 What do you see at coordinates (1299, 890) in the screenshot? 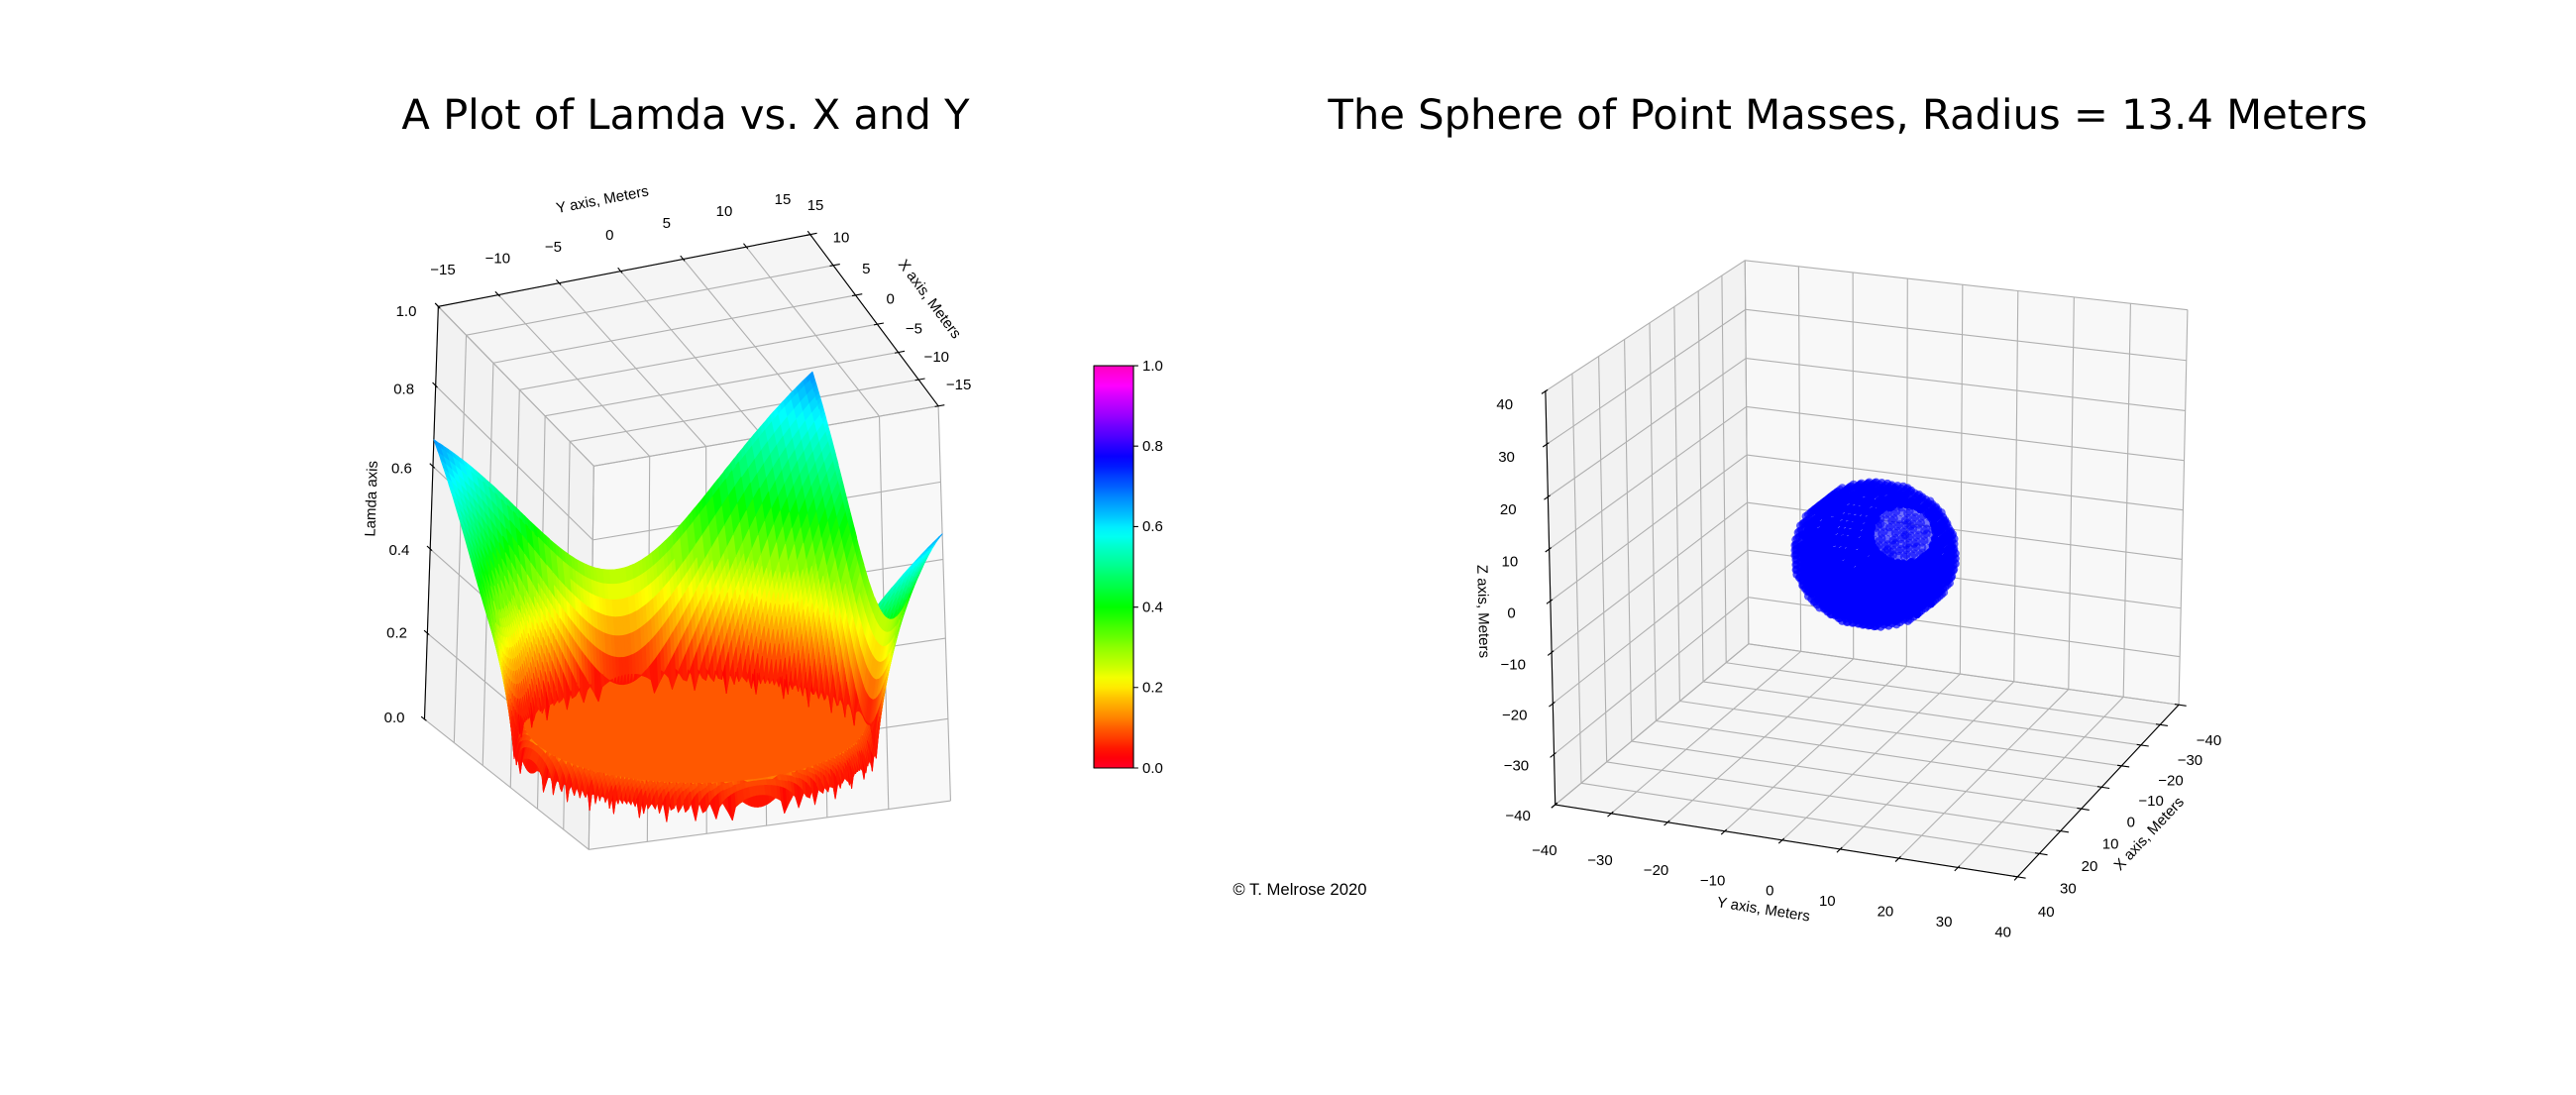
I see `svg-text: © T. Melrose 2020` at bounding box center [1299, 890].